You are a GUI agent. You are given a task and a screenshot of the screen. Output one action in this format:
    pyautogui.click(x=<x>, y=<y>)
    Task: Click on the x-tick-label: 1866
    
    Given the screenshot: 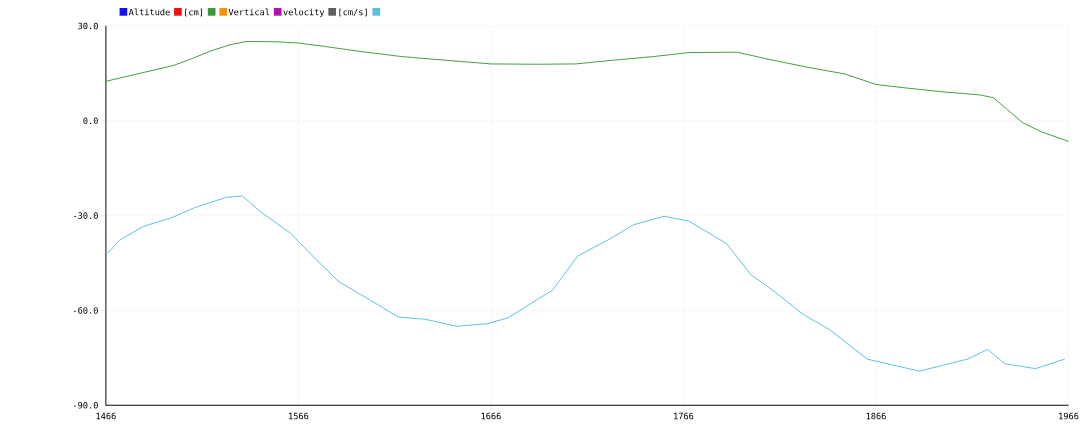 What is the action you would take?
    pyautogui.click(x=876, y=416)
    